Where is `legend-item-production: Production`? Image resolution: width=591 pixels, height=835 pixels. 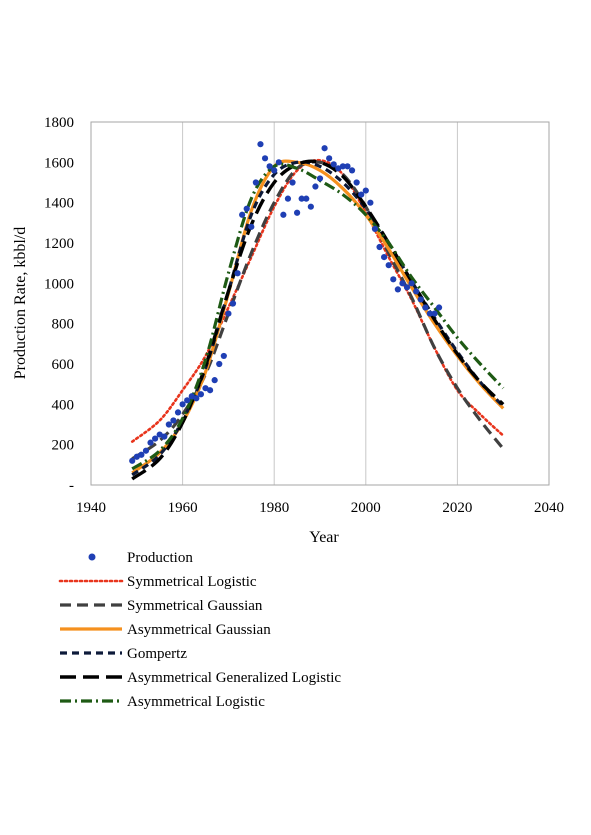 legend-item-production: Production is located at coordinates (140, 558).